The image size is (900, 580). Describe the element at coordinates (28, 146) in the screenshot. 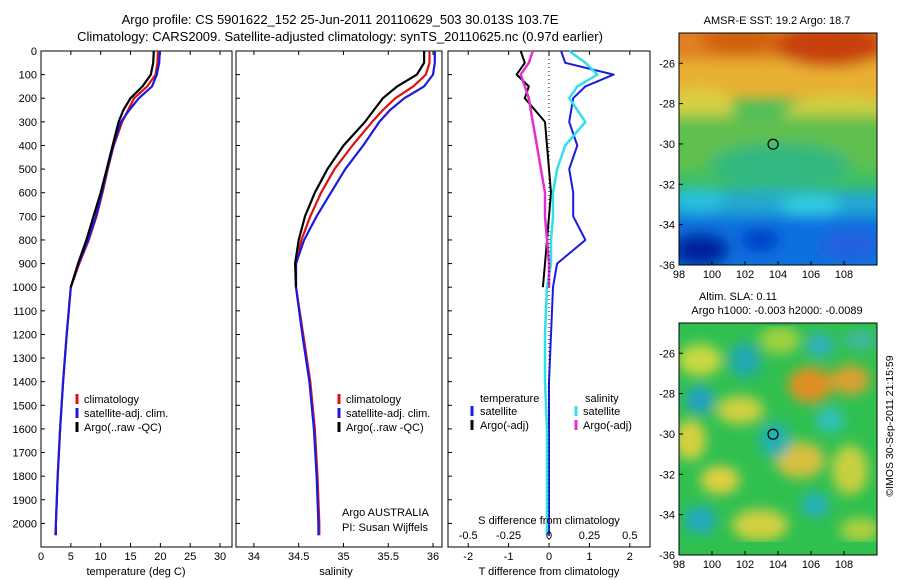

I see `y-tick-label: 400` at that location.